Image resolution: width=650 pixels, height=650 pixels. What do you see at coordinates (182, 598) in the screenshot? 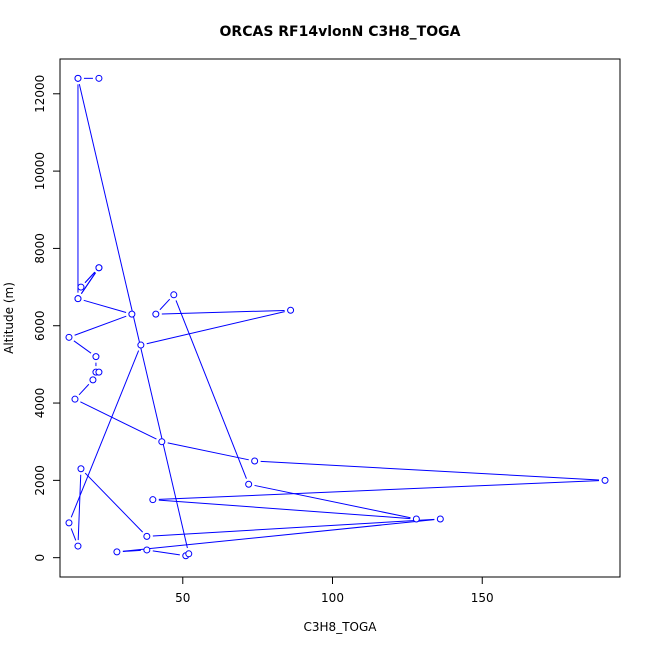
I see `x-tick-label: 50` at bounding box center [182, 598].